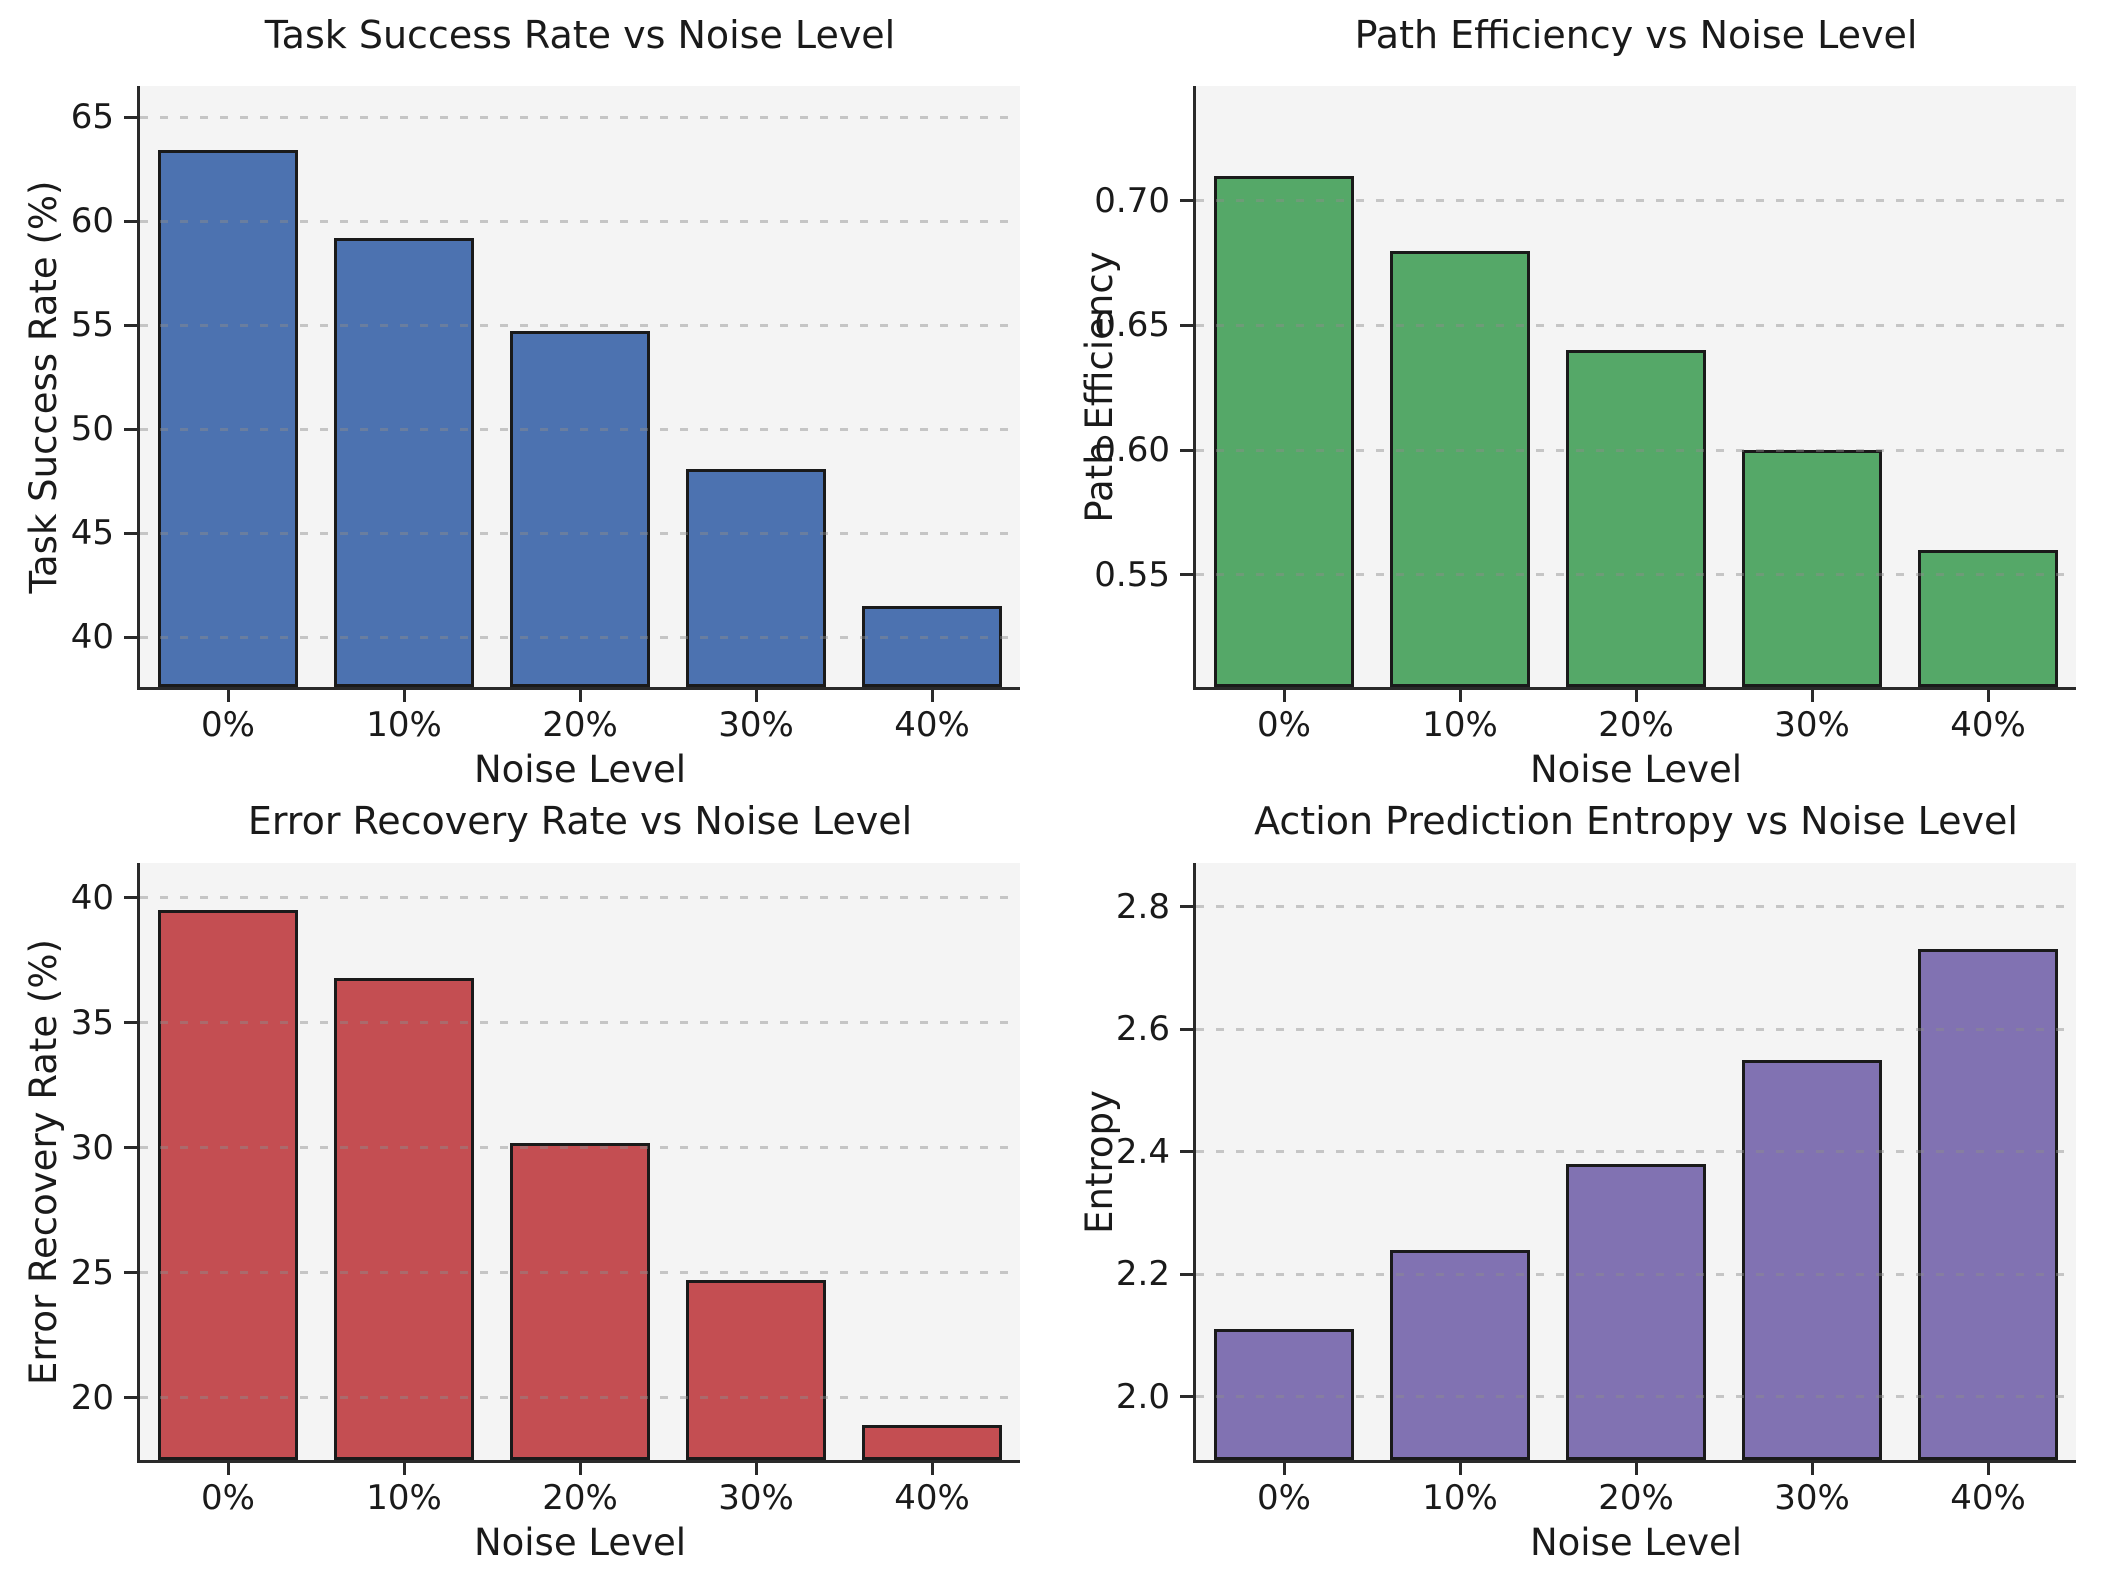 The image size is (2106, 1581). What do you see at coordinates (1099, 1161) in the screenshot?
I see `y-axis-label: Entropy` at bounding box center [1099, 1161].